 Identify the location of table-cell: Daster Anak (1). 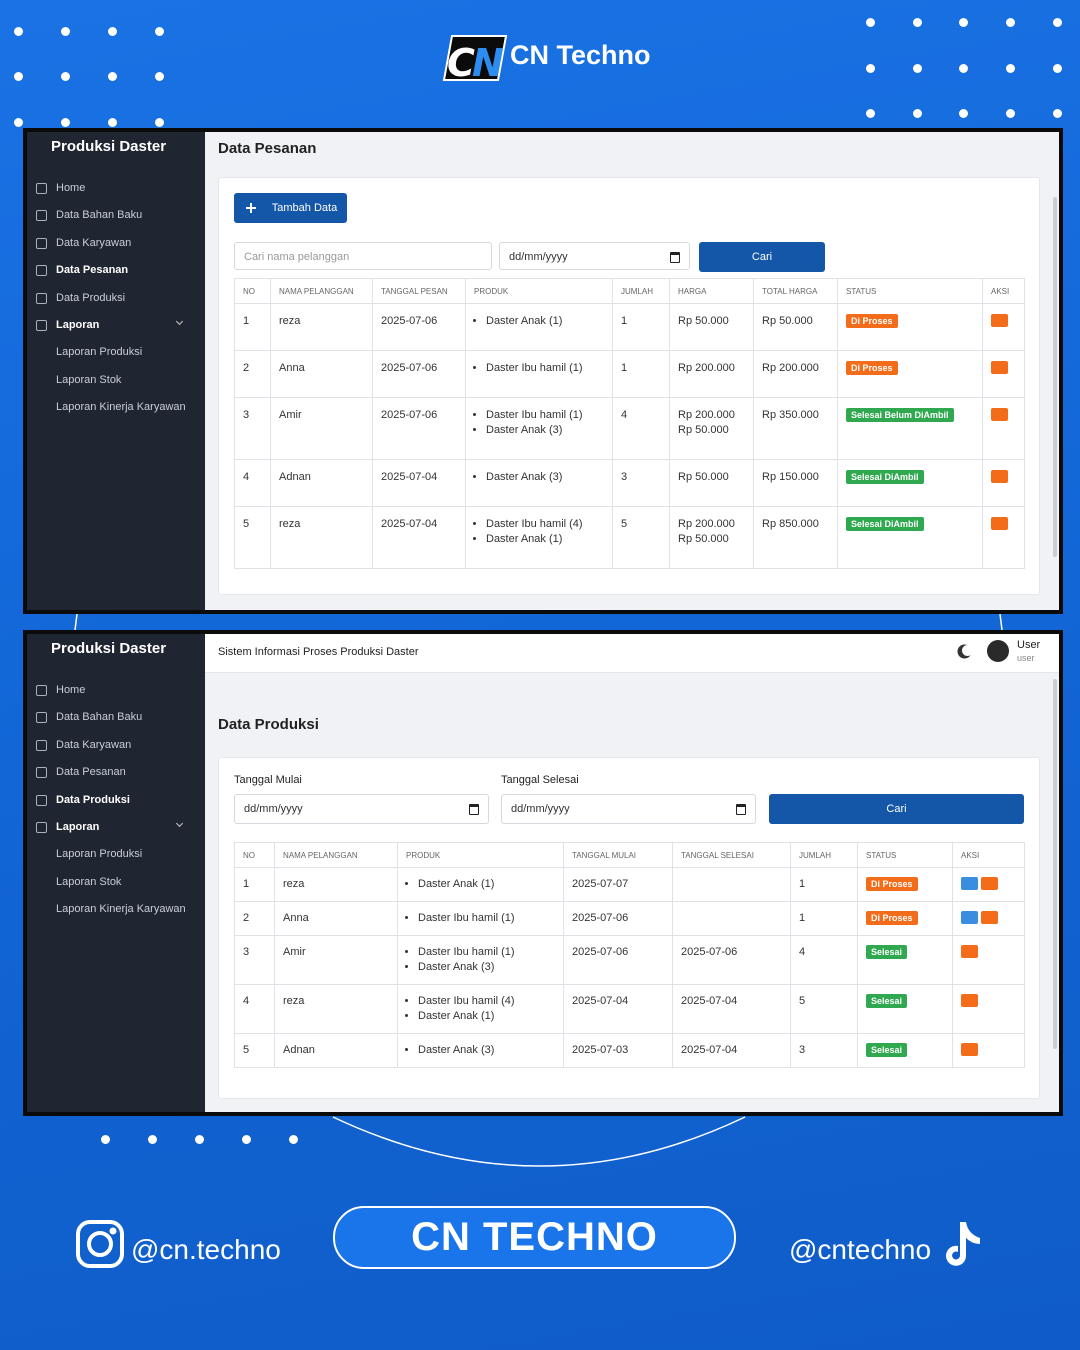
(539, 327).